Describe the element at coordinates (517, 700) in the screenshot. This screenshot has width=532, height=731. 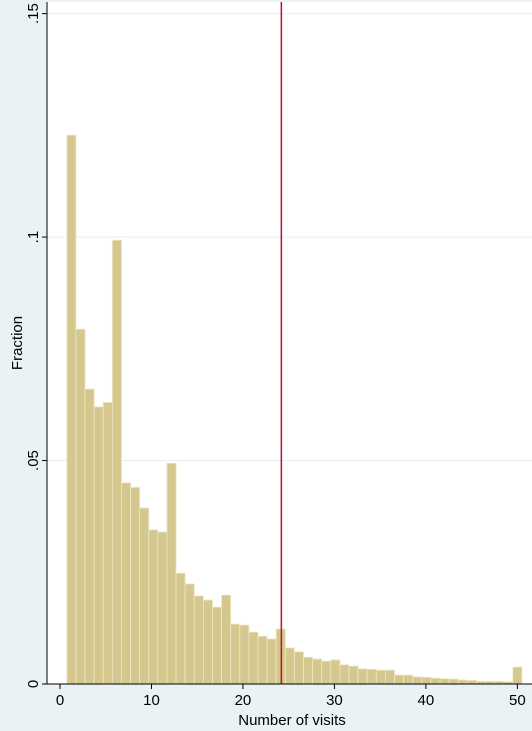
I see `x-tick-label: 50` at that location.